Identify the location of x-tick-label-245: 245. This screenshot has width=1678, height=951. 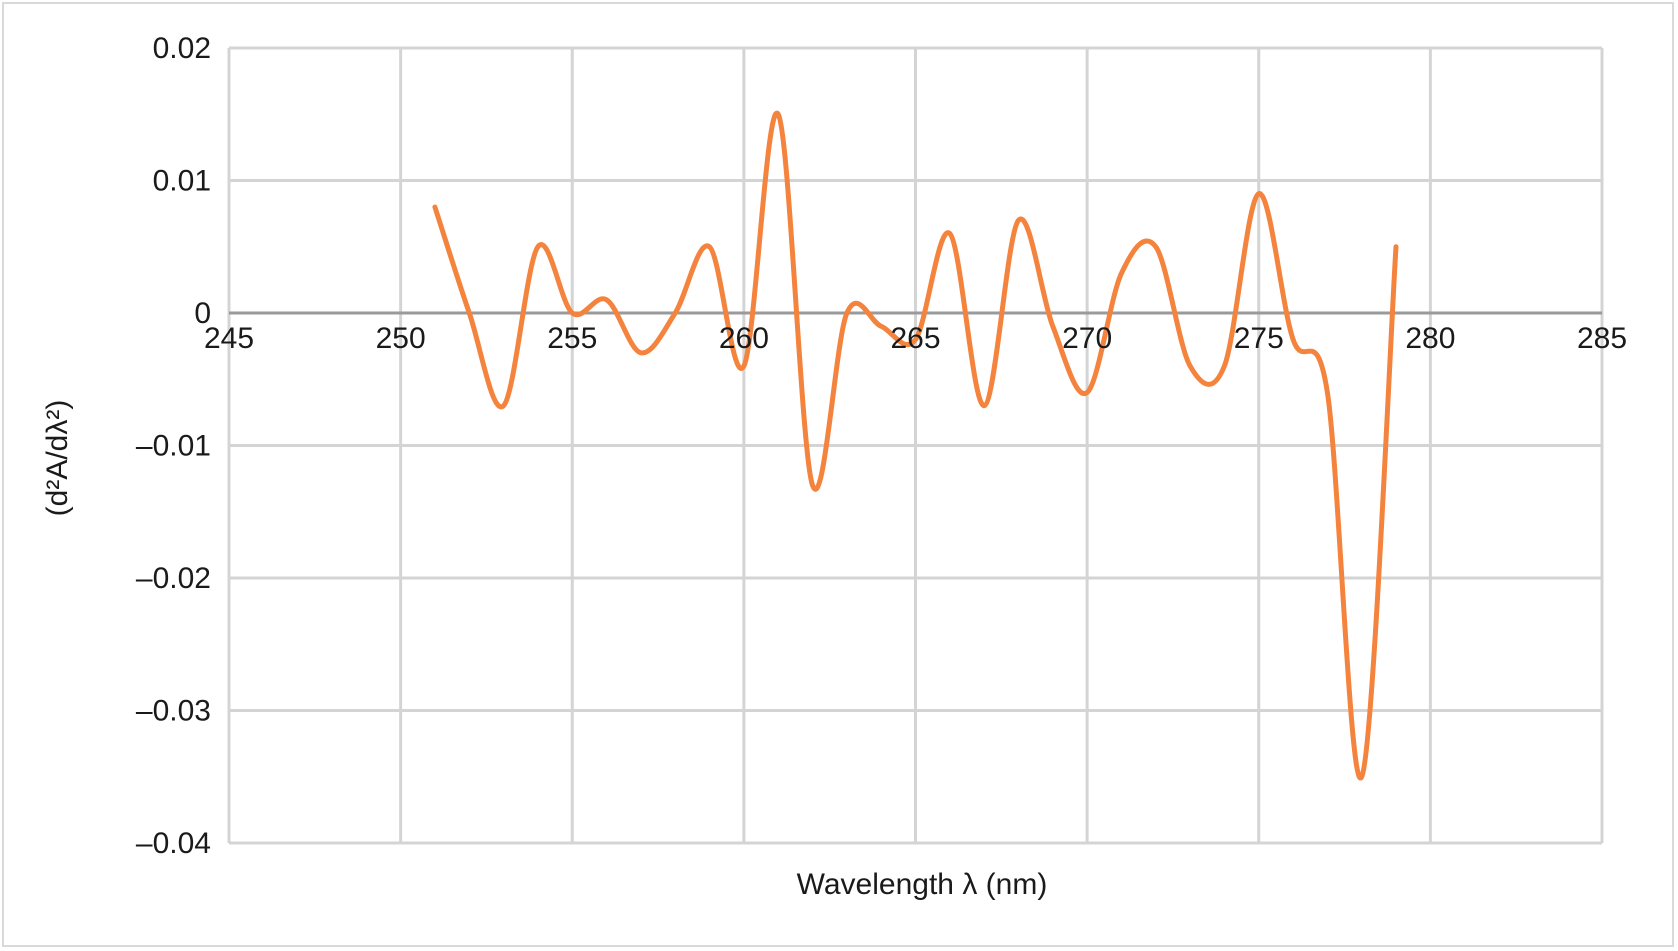
(229, 338).